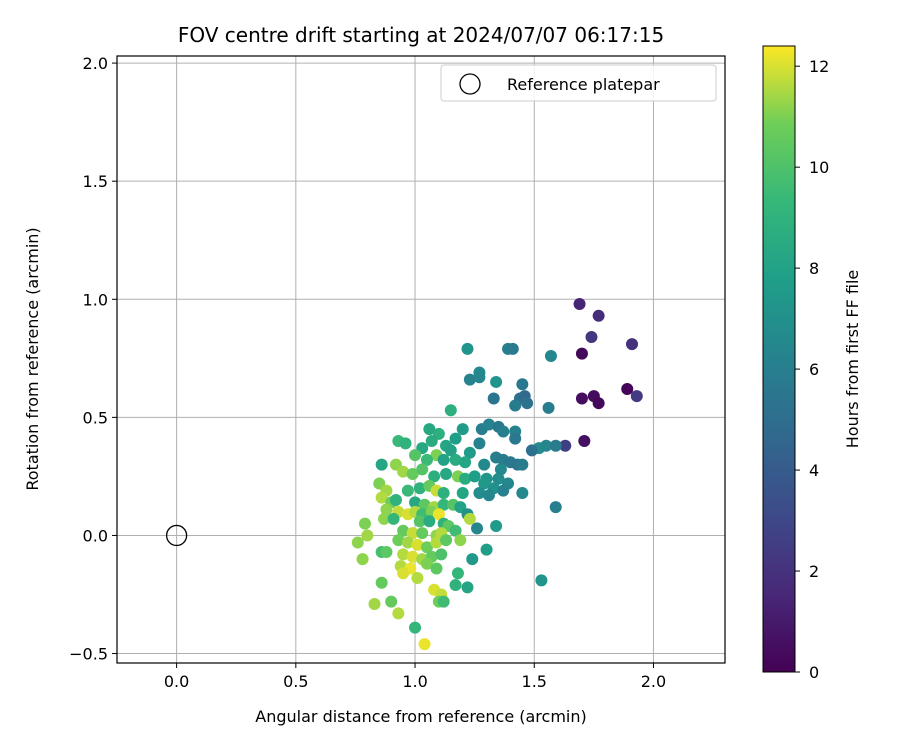  Describe the element at coordinates (88, 654) in the screenshot. I see `y-tick-label: −0.5` at that location.